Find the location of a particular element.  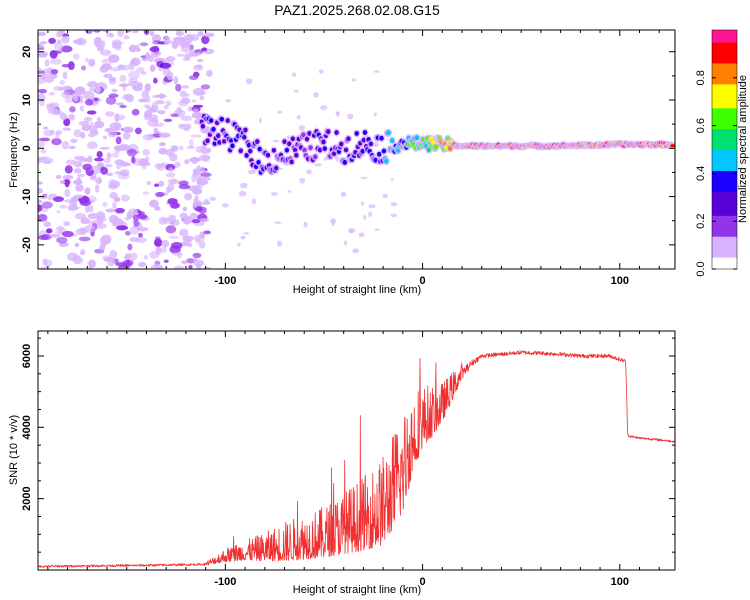

heatmap-x-tick-label: 100 is located at coordinates (620, 281).